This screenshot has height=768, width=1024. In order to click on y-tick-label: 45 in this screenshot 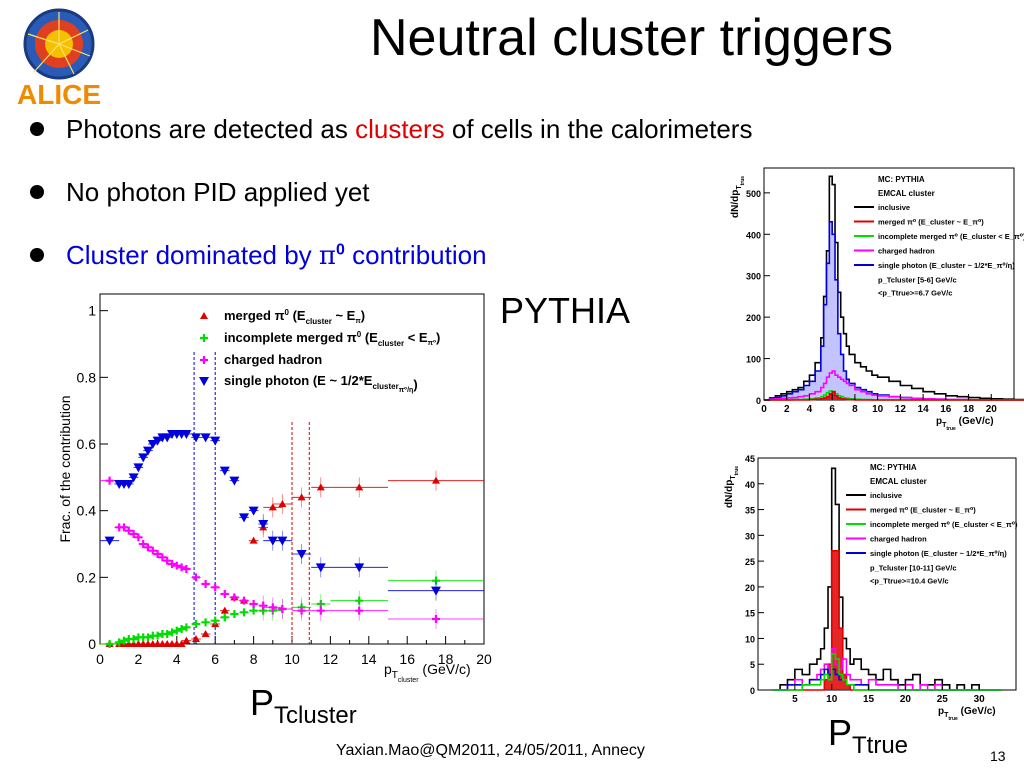, I will do `click(750, 459)`.